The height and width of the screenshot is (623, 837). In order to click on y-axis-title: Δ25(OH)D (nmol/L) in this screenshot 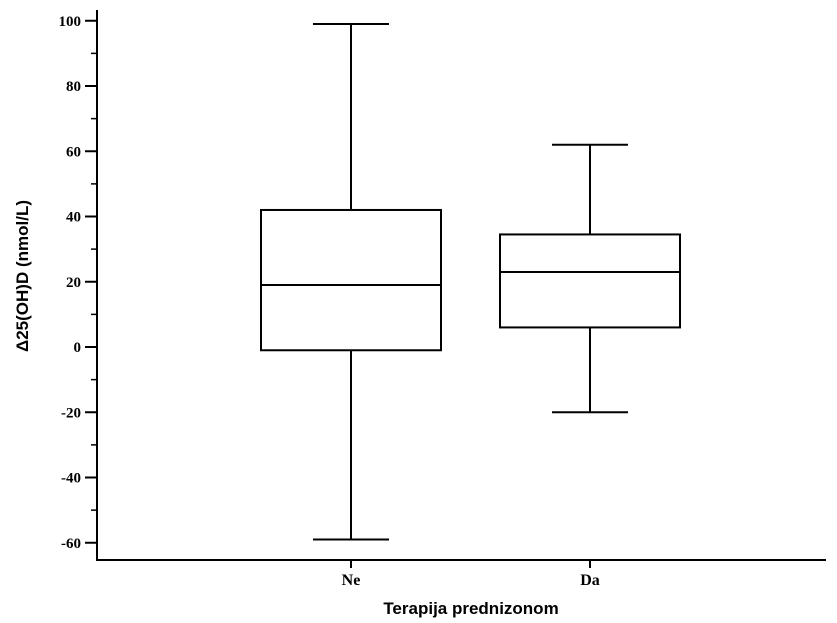, I will do `click(22, 276)`.